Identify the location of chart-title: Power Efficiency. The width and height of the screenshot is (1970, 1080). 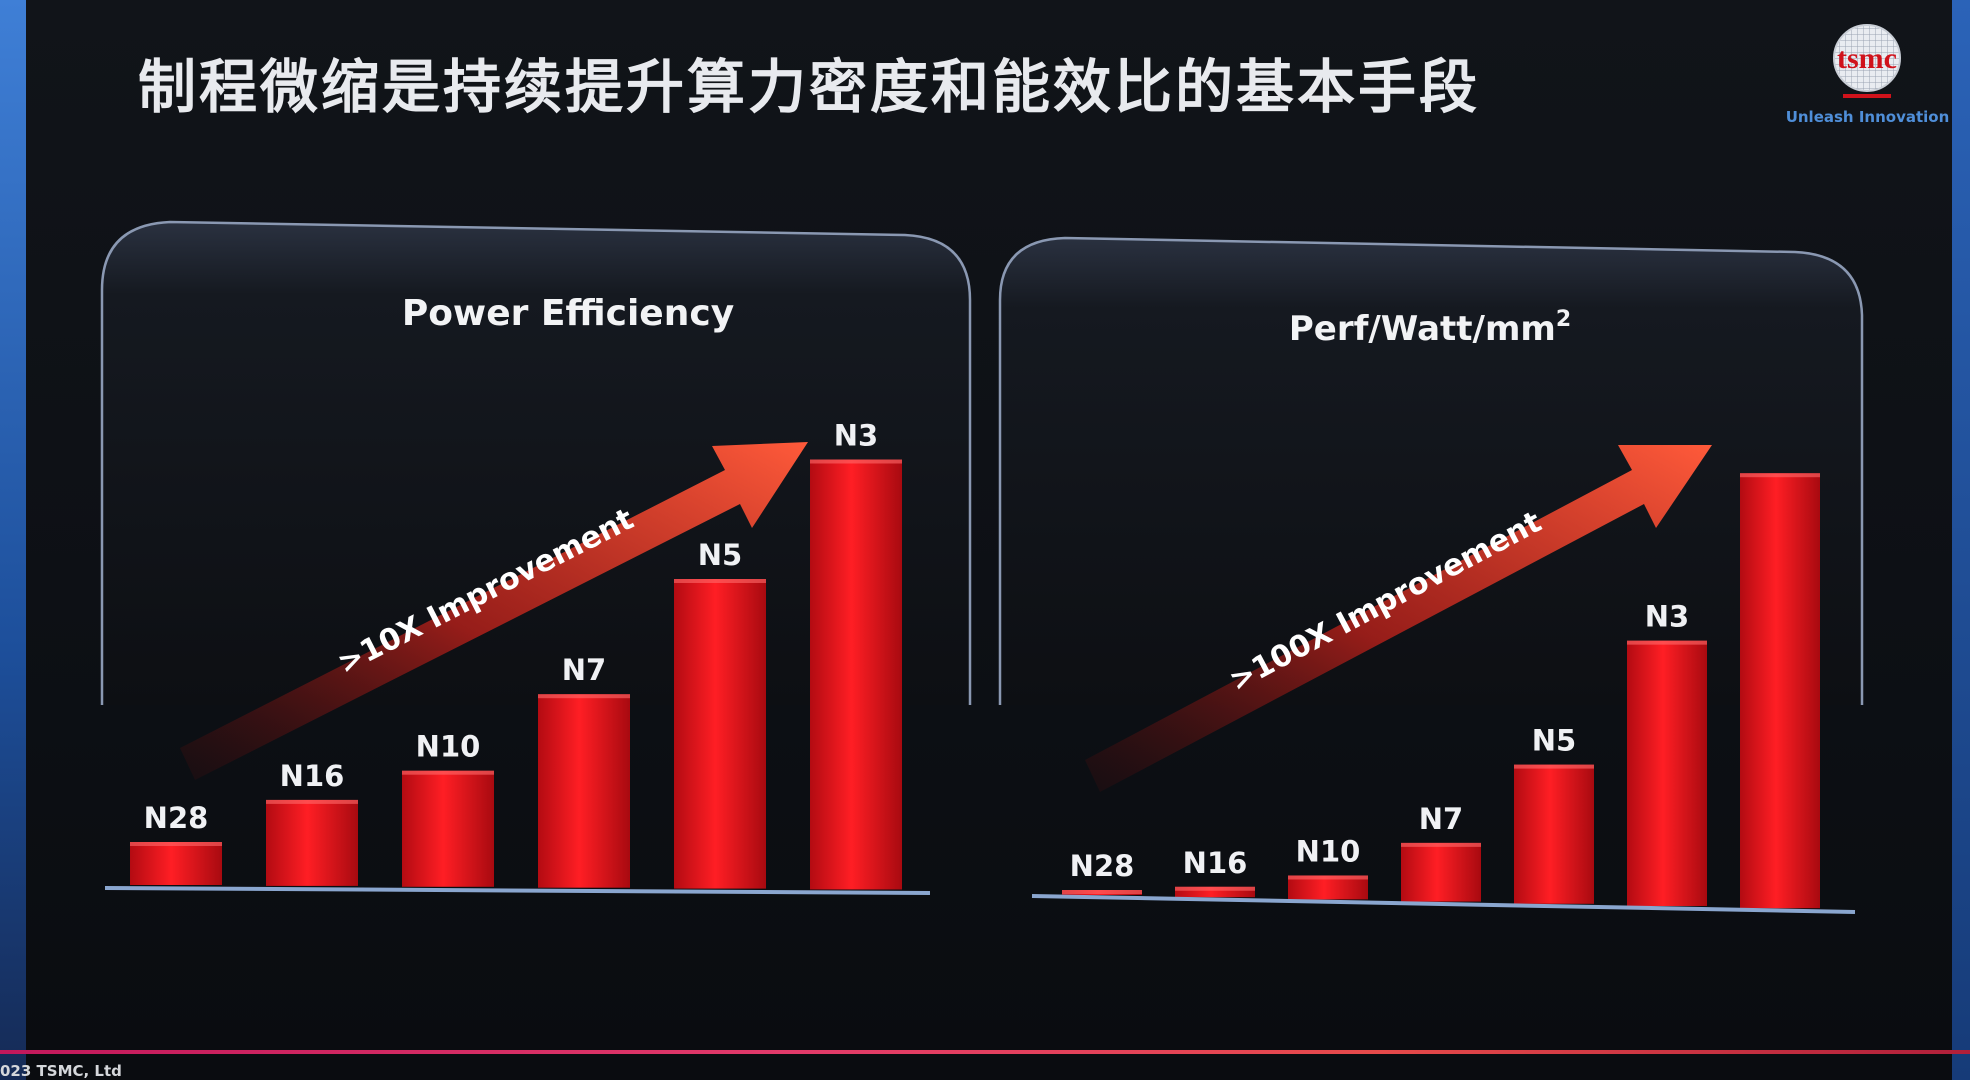
(568, 313).